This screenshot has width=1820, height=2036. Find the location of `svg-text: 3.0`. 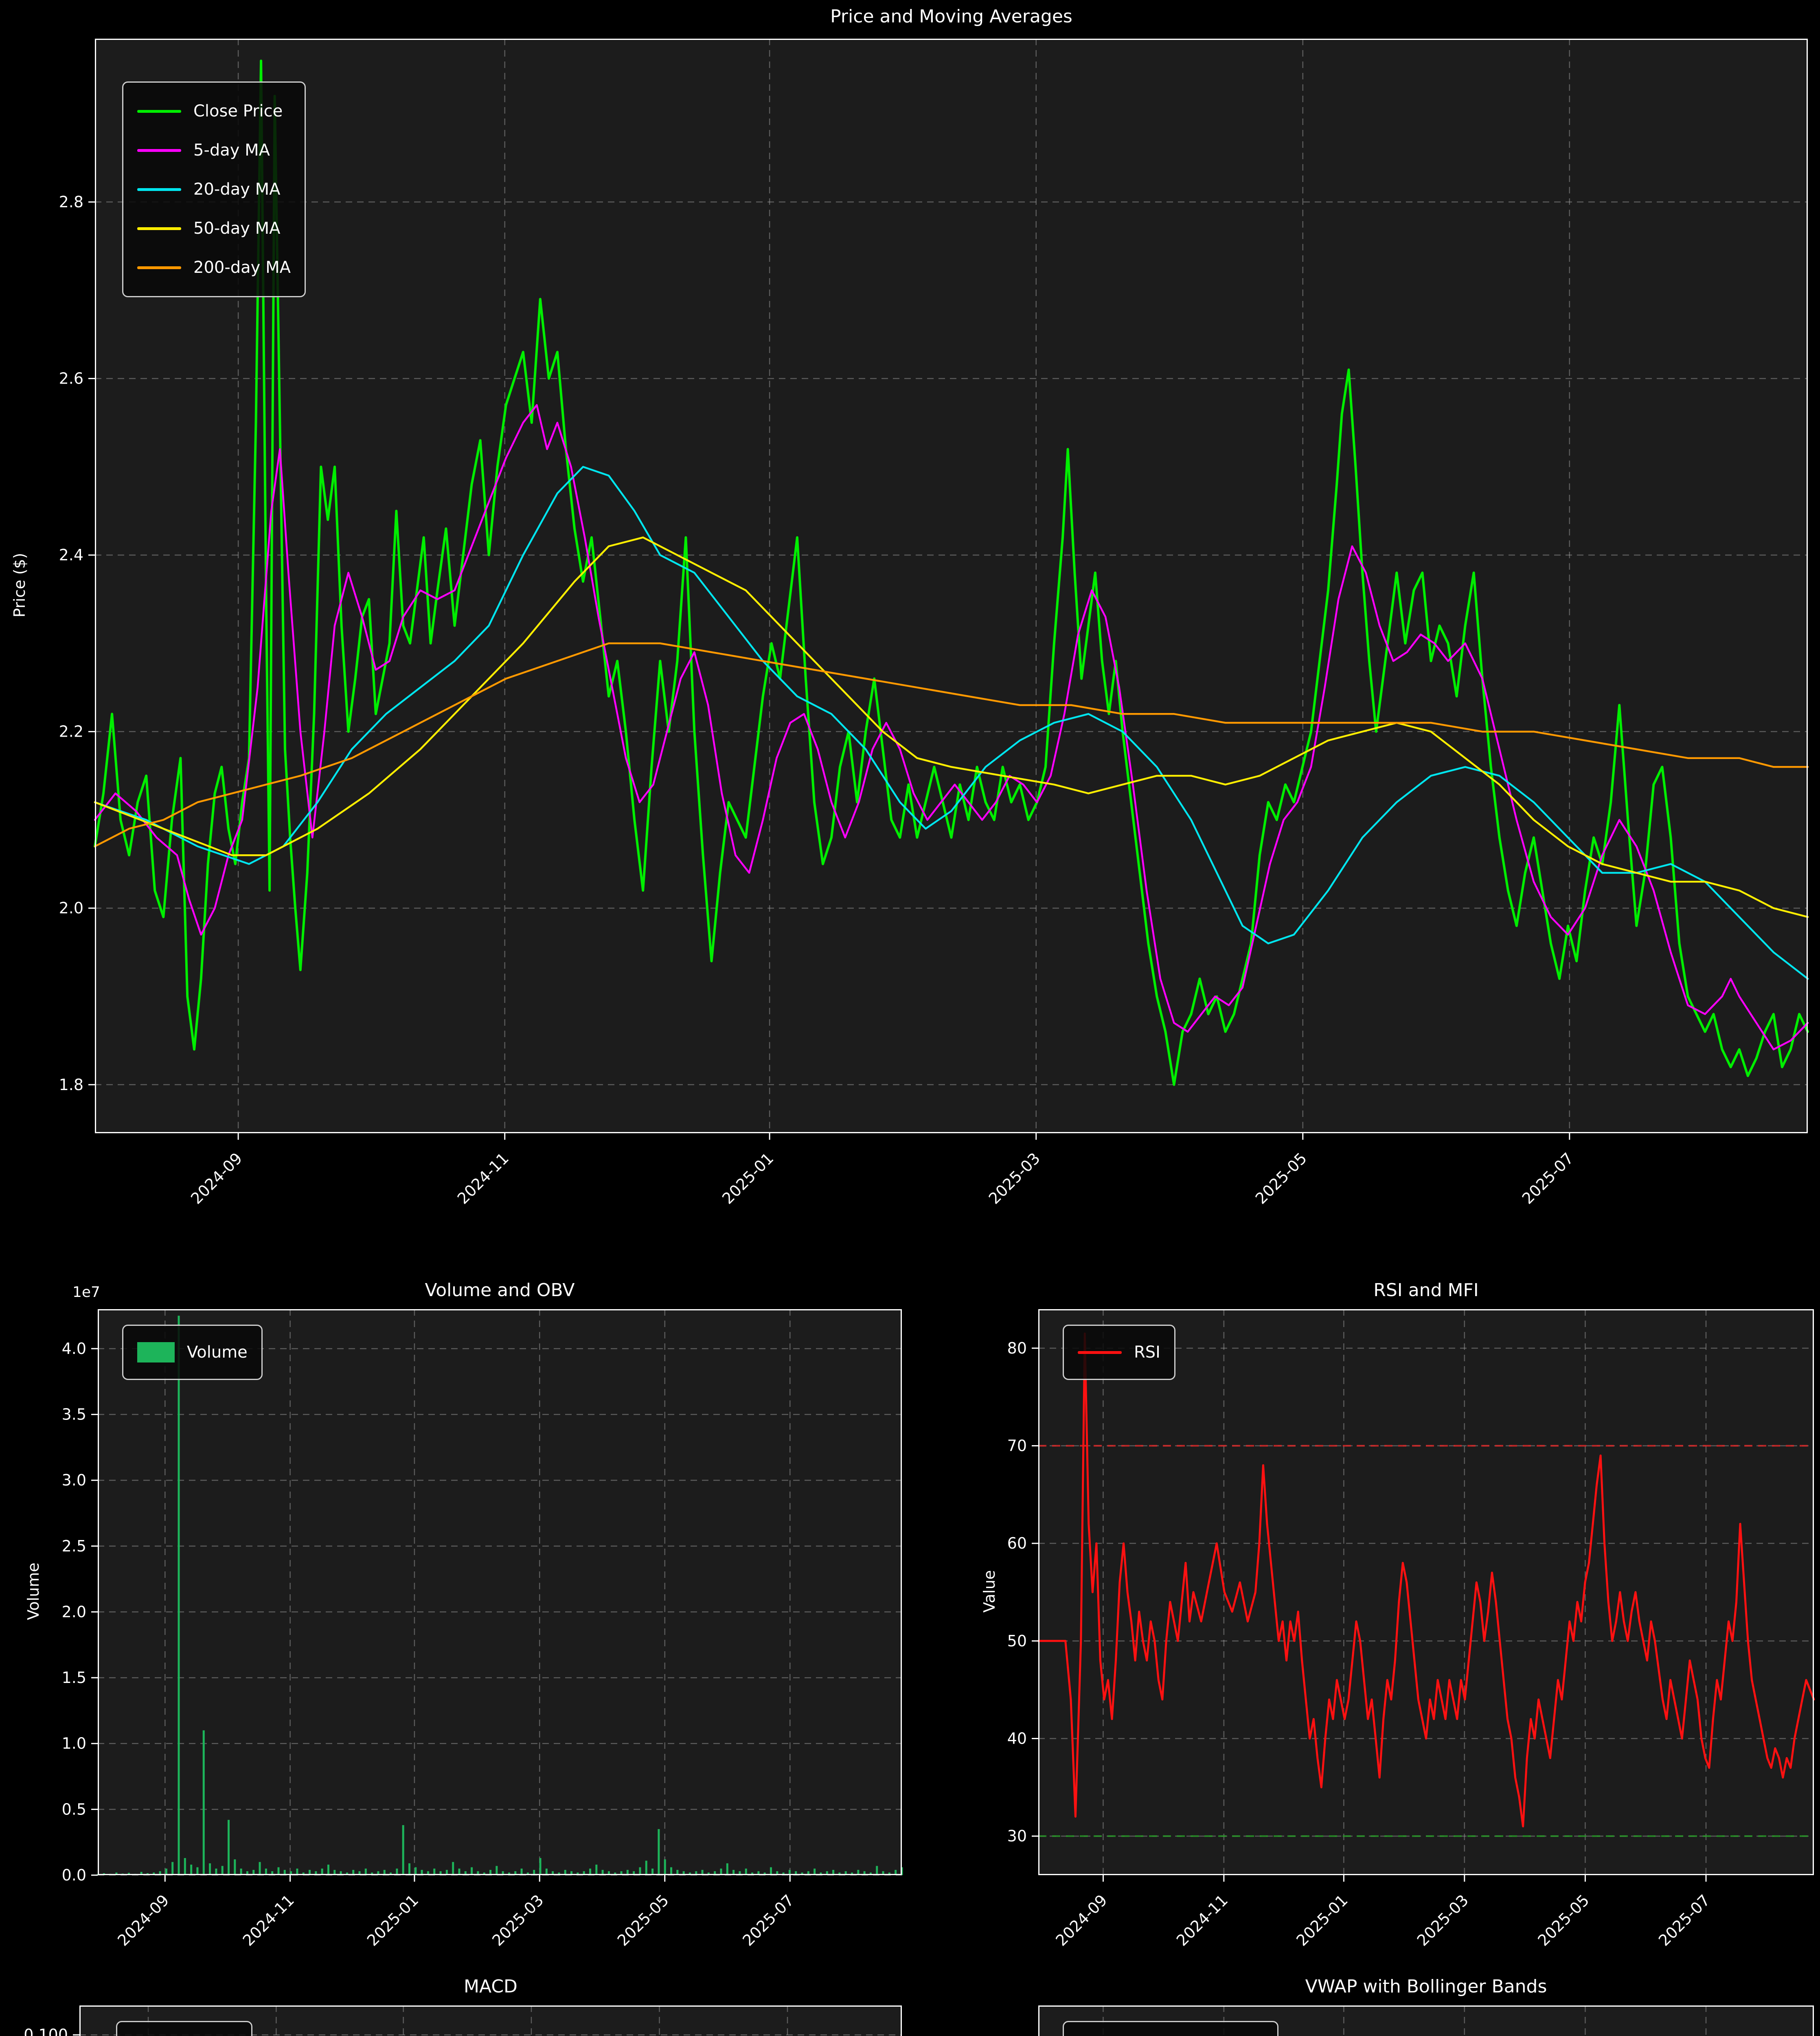

svg-text: 3.0 is located at coordinates (74, 1480).